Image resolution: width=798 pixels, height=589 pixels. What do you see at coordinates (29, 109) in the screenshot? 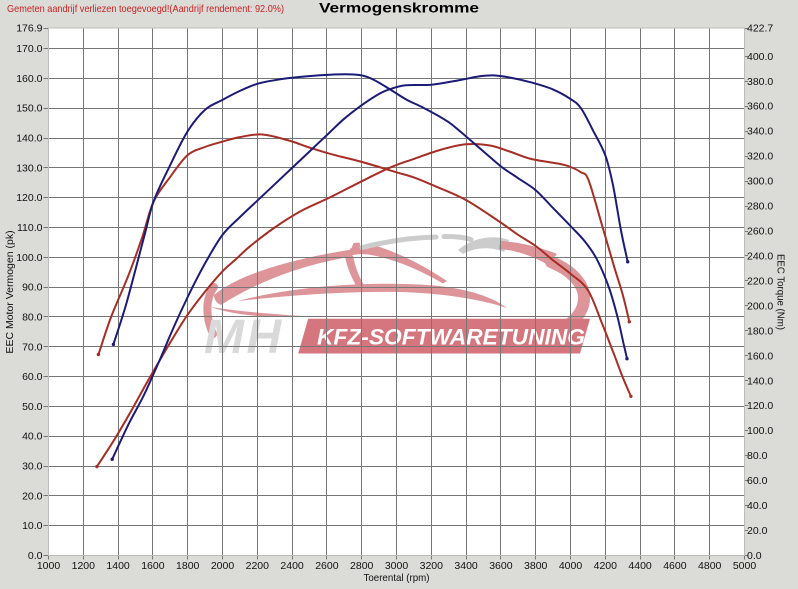
I see `svg-text: 150.0` at bounding box center [29, 109].